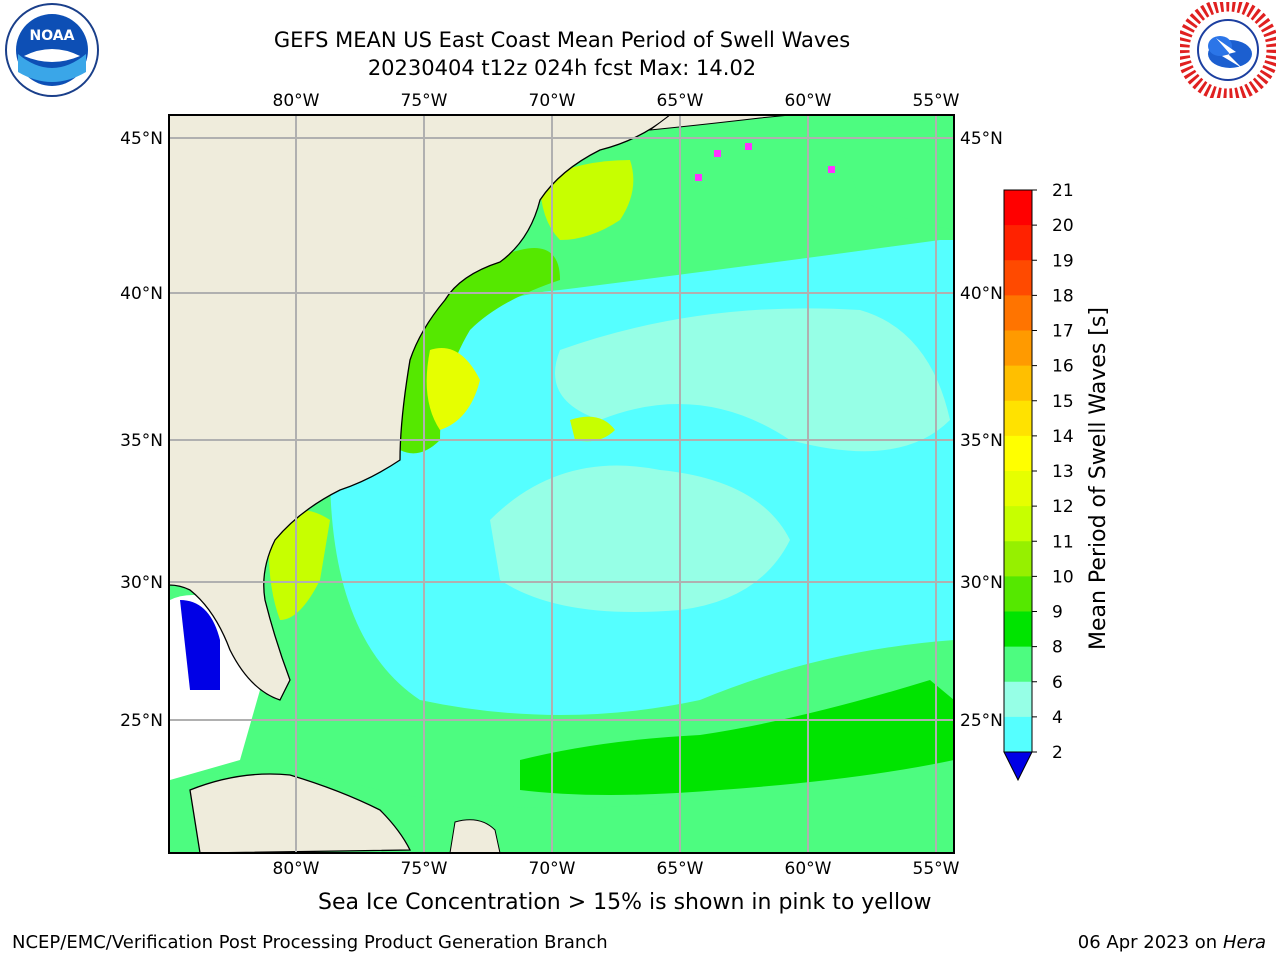  I want to click on colorbar-tick-label: 20, so click(1063, 226).